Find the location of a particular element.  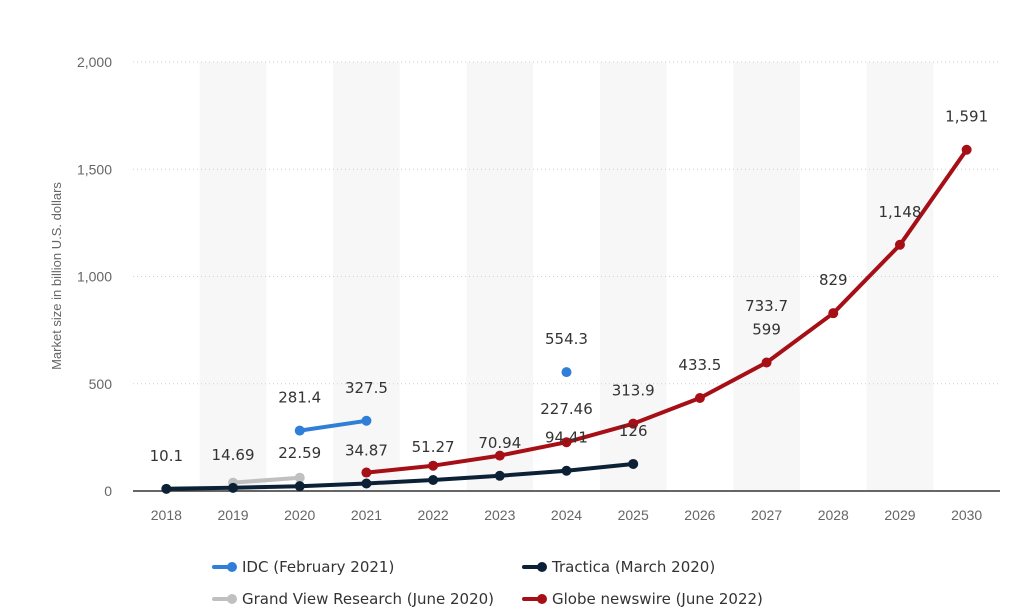

x-tick-label: 2023 is located at coordinates (499, 515).